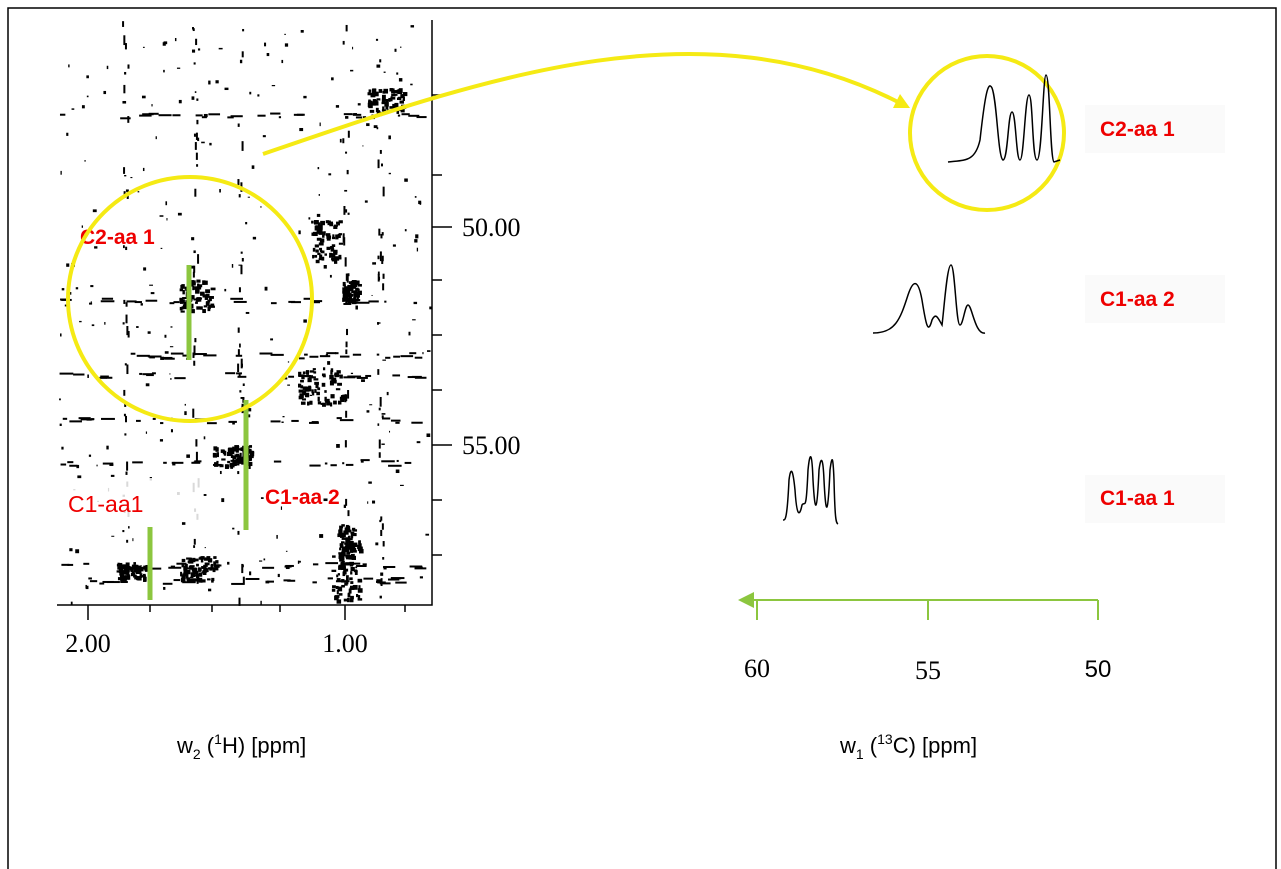 This screenshot has width=1281, height=869. Describe the element at coordinates (1155, 129) in the screenshot. I see `label-bg` at that location.